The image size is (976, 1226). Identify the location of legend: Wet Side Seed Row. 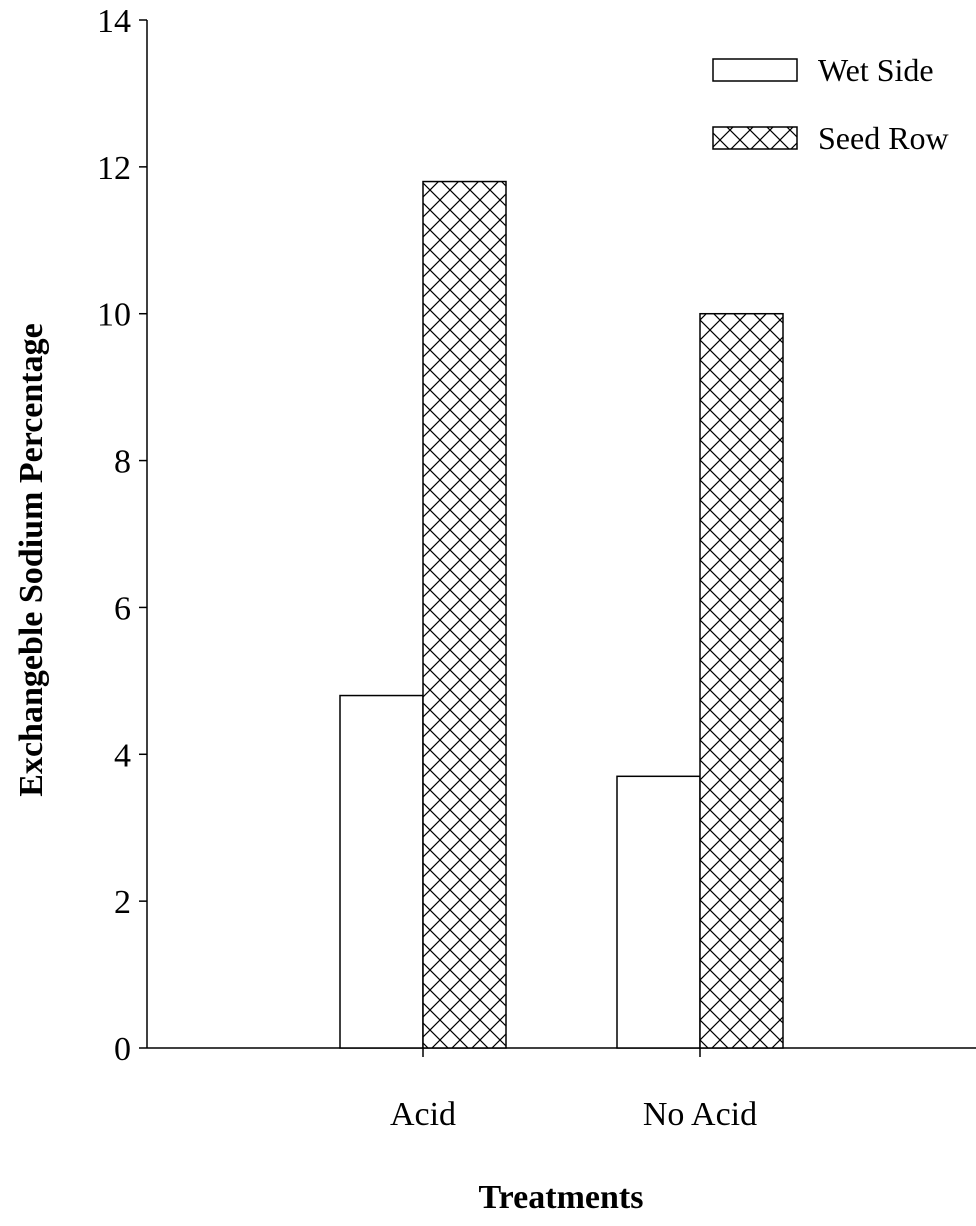
(830, 104).